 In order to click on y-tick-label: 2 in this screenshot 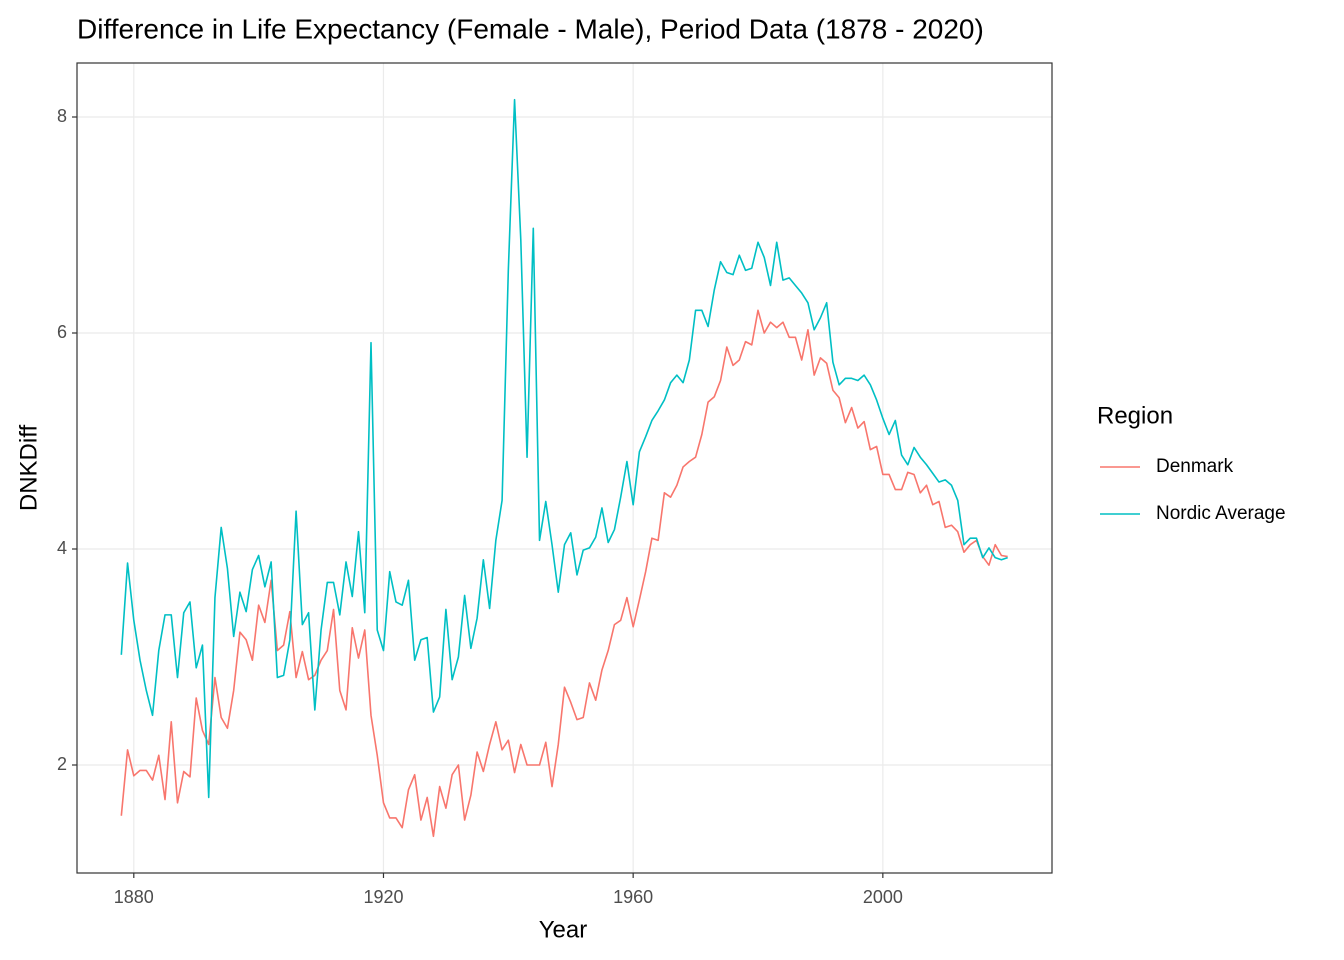, I will do `click(62, 764)`.